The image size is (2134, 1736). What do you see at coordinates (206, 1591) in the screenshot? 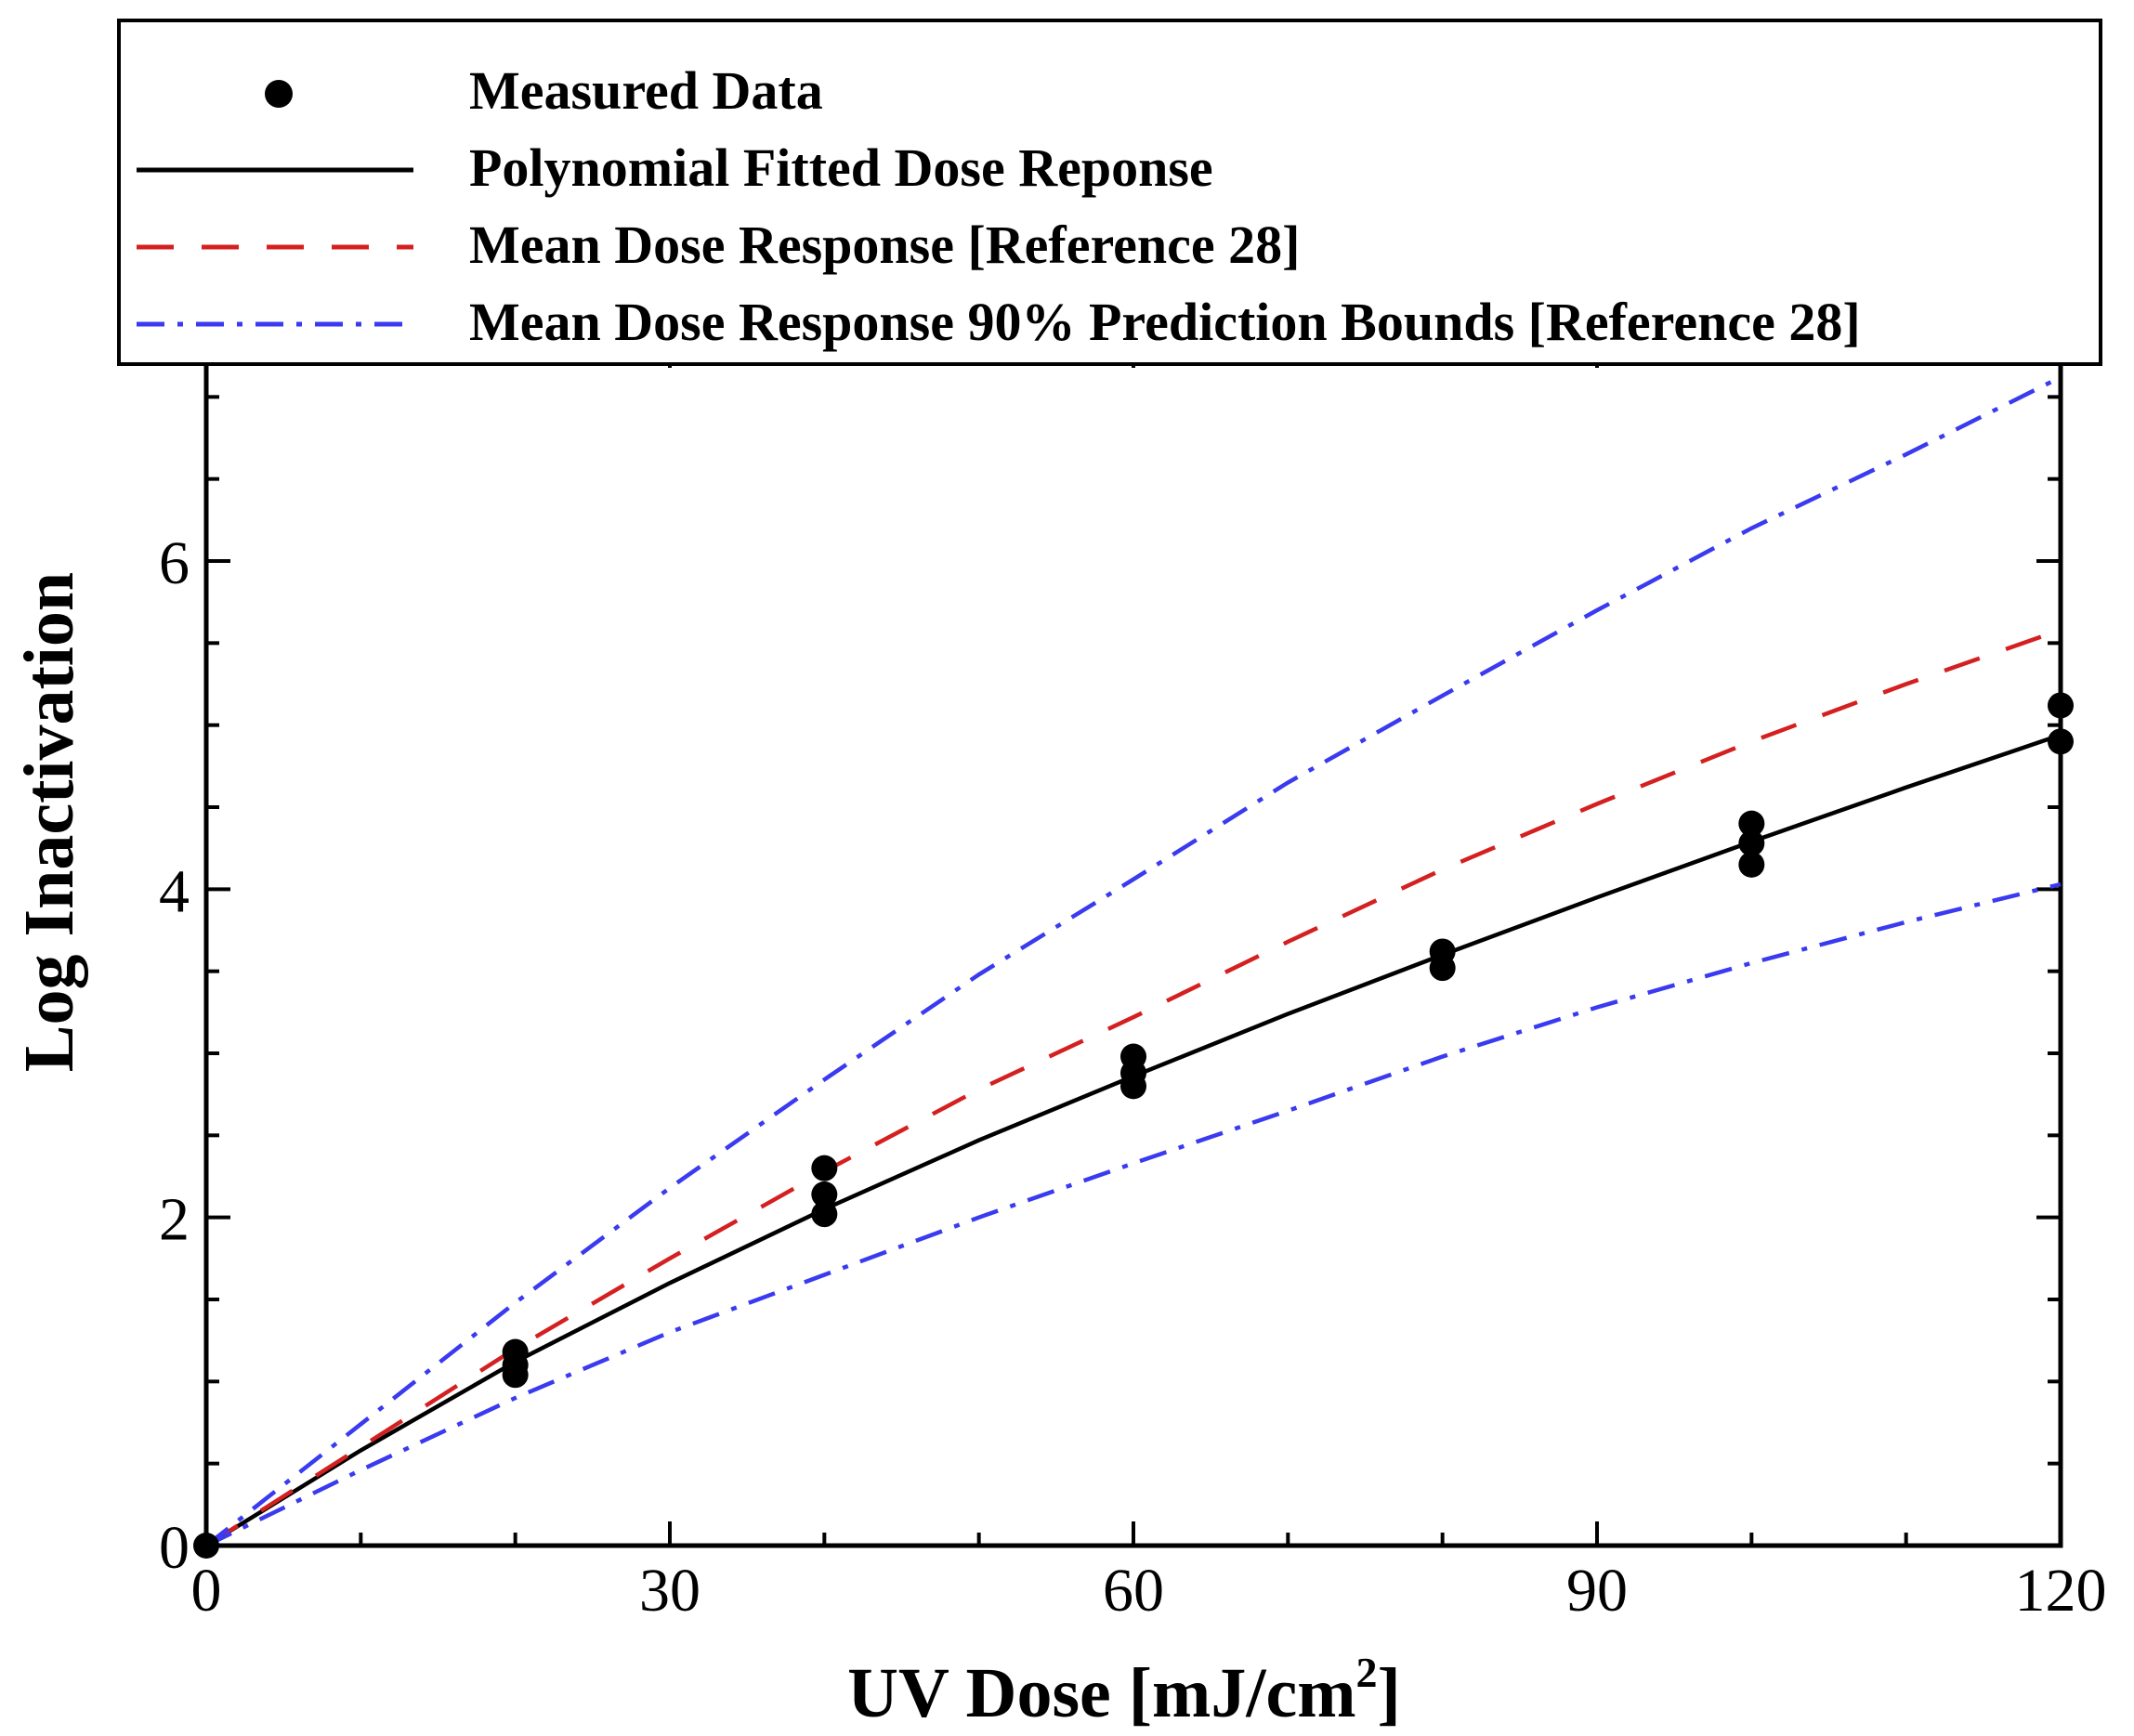
I see `x-tick-label: 0` at bounding box center [206, 1591].